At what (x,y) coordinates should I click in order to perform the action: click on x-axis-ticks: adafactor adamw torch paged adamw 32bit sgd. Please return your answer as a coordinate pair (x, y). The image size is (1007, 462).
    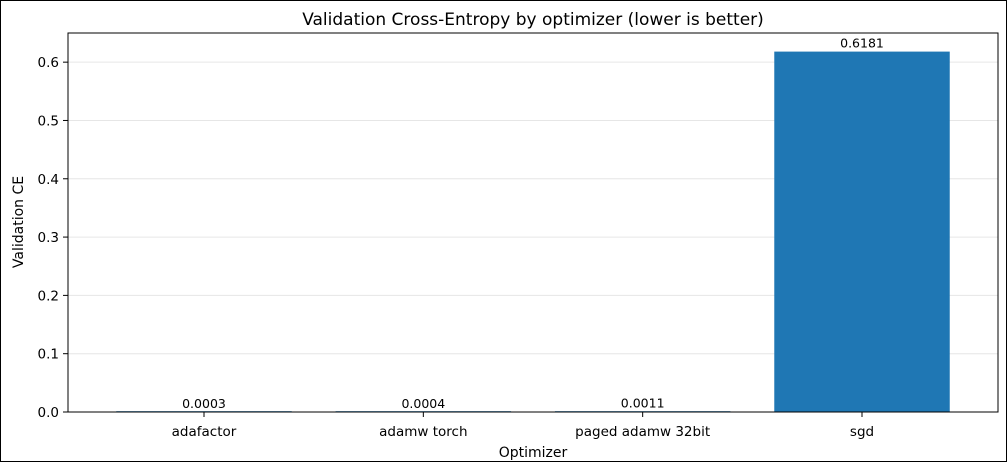
    Looking at the image, I should click on (523, 426).